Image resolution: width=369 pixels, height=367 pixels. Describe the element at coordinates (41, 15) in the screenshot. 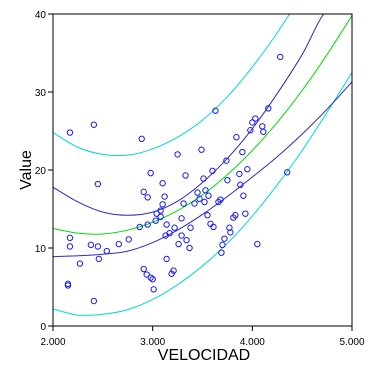

I see `y-tick-label: 40` at that location.